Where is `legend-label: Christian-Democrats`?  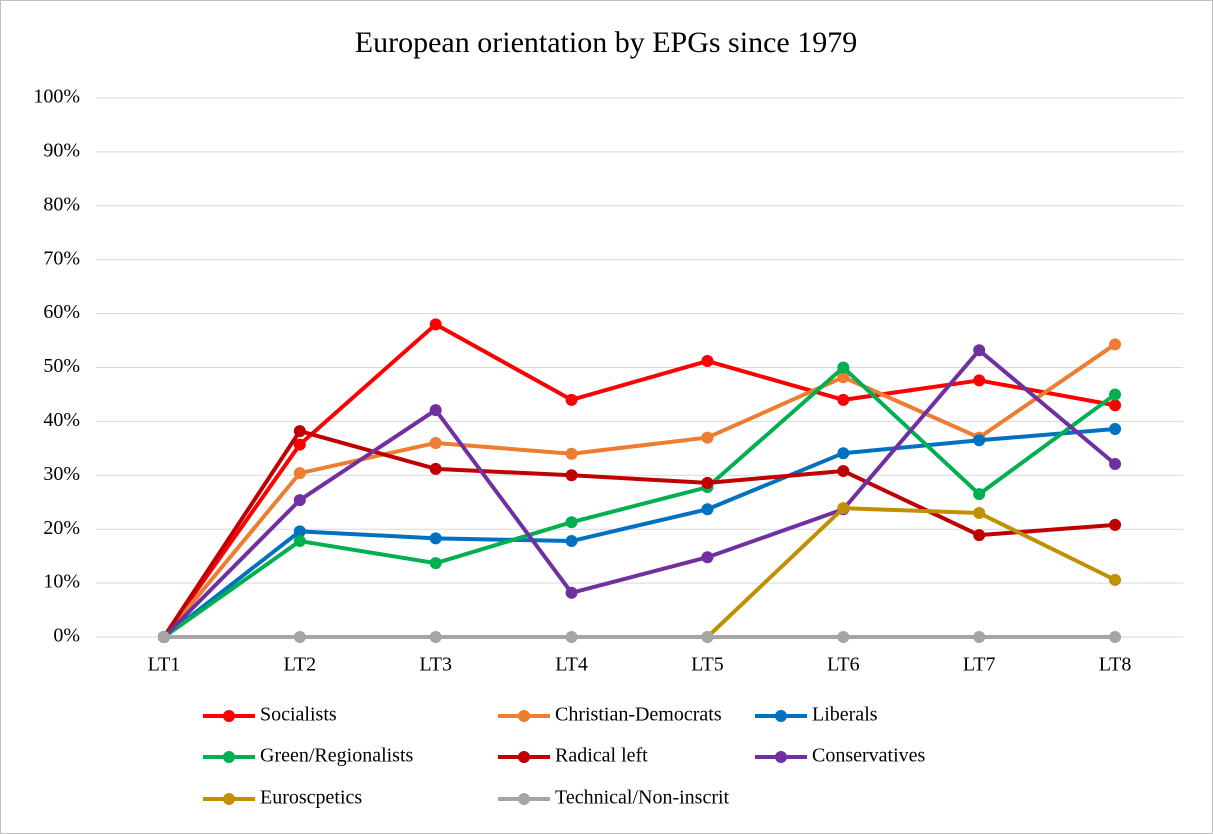 legend-label: Christian-Democrats is located at coordinates (638, 715).